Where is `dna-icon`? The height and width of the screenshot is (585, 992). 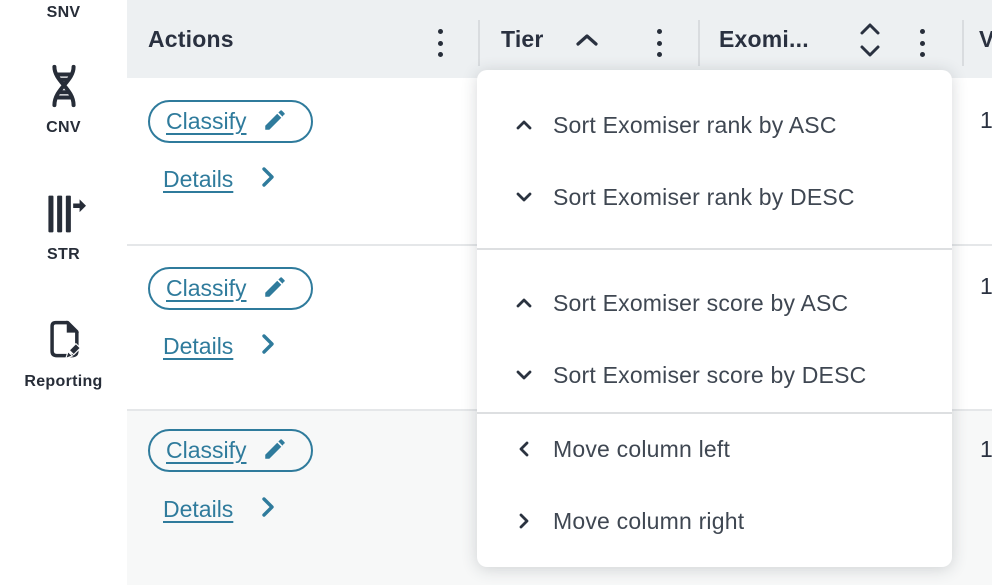
dna-icon is located at coordinates (63, 88).